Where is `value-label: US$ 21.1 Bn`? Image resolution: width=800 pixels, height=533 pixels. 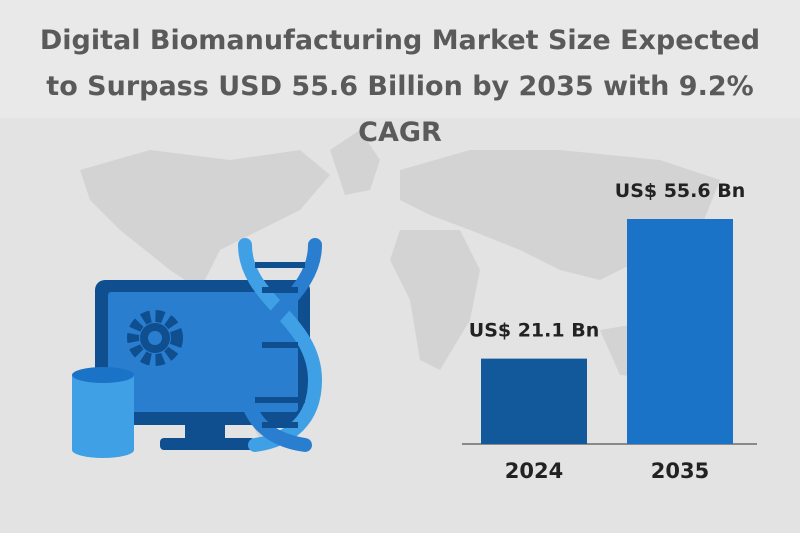 value-label: US$ 21.1 Bn is located at coordinates (534, 331).